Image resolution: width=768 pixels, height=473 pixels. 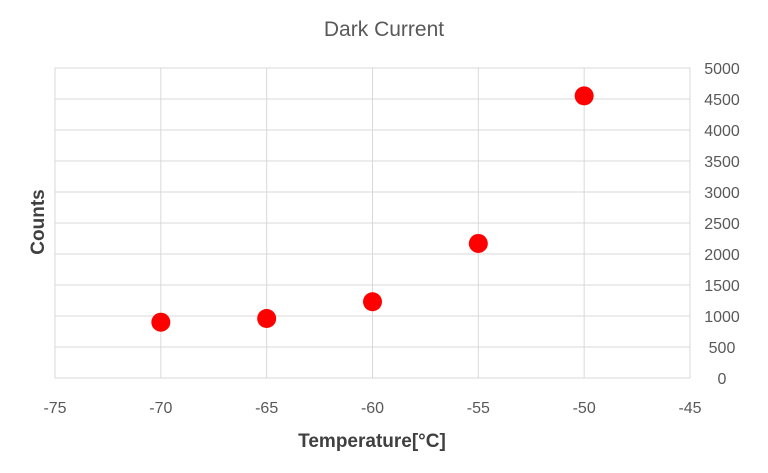 What do you see at coordinates (722, 255) in the screenshot?
I see `y-tick-label: 2000` at bounding box center [722, 255].